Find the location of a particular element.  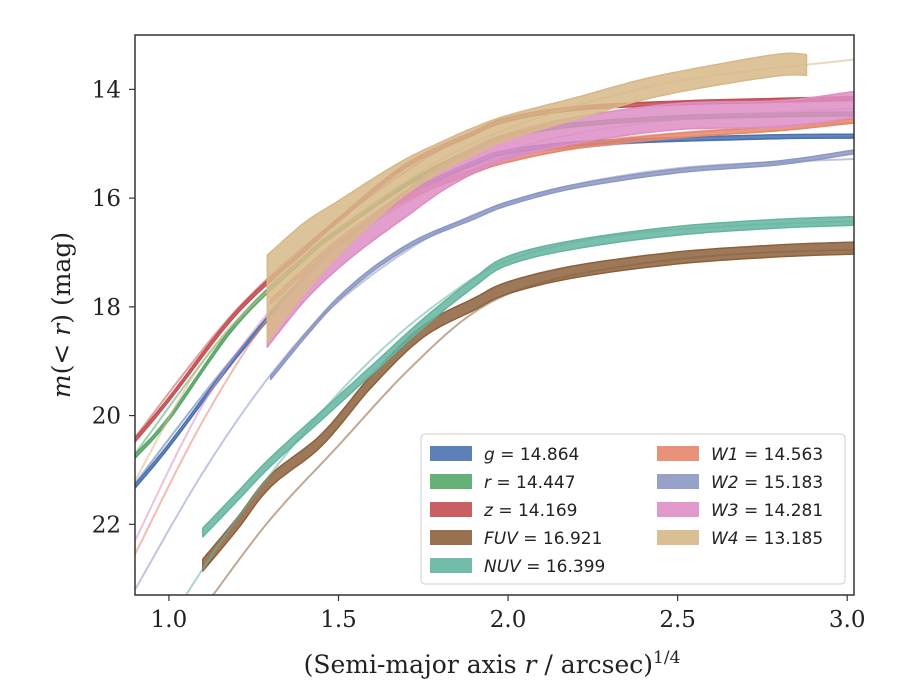

legend-label: W4 = 13.185 is located at coordinates (767, 539).